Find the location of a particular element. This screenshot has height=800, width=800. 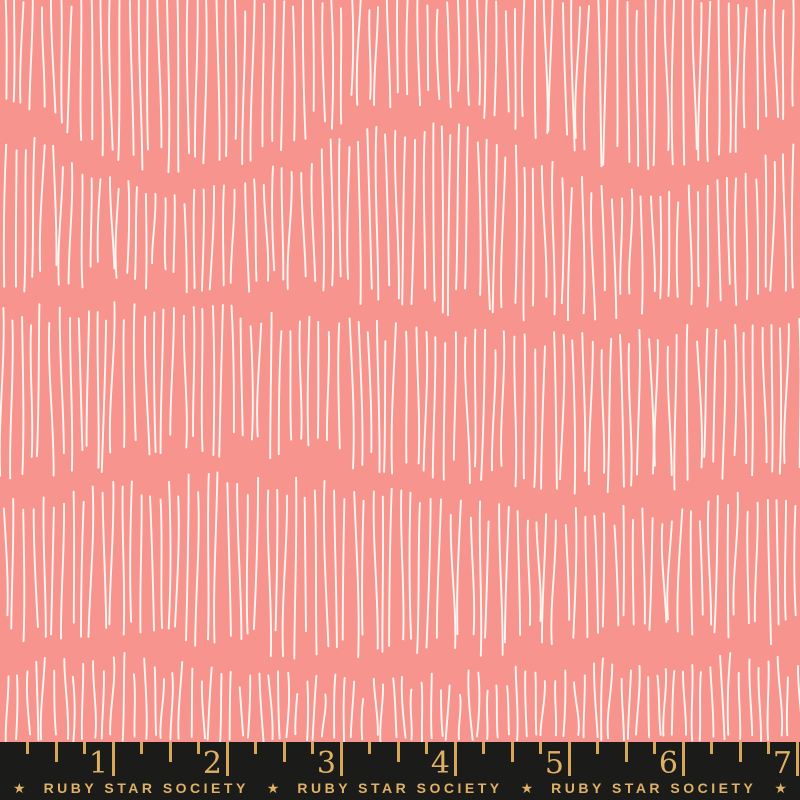

ruler-number: 1 is located at coordinates (98, 763).